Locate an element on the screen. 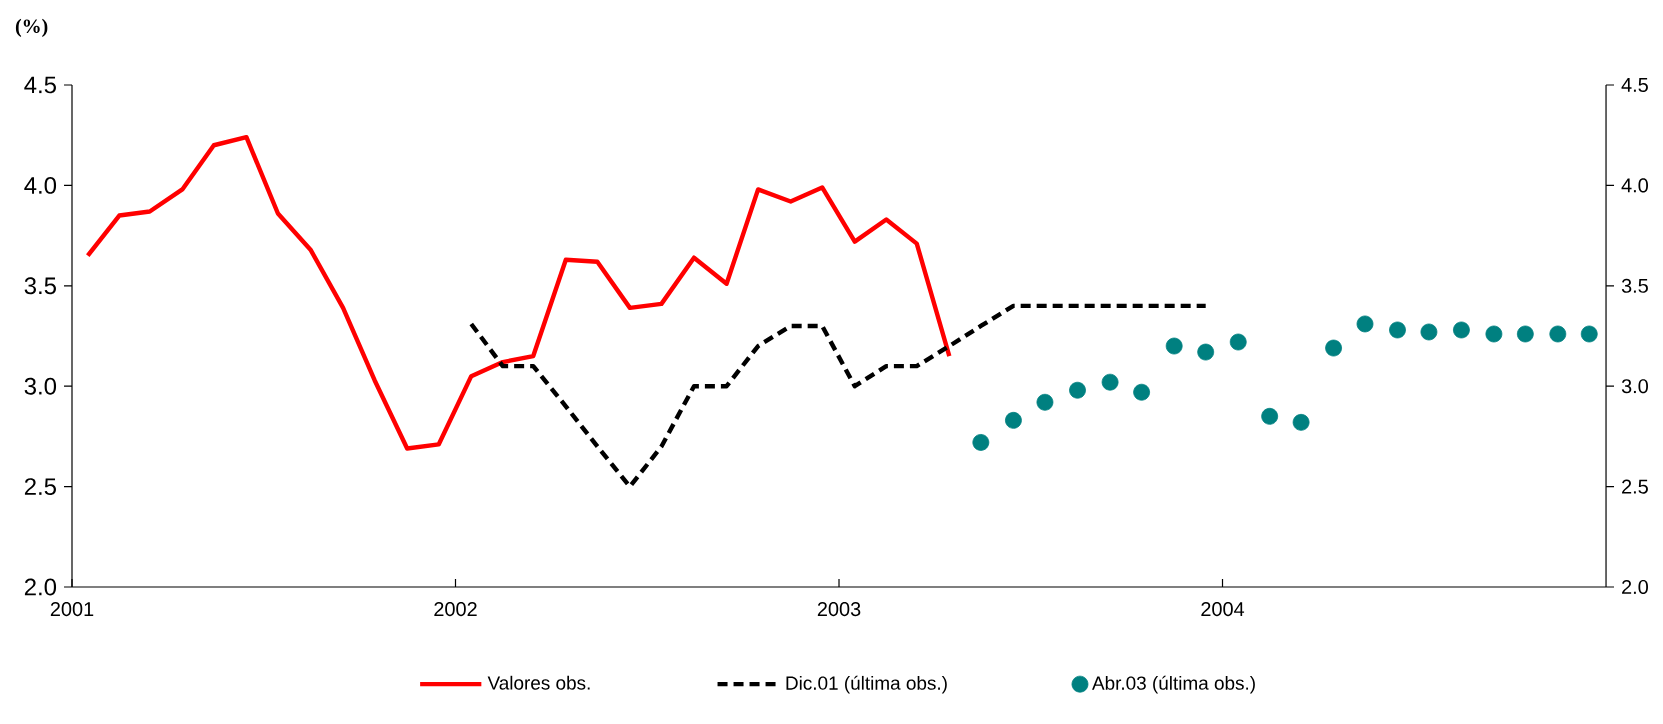 The height and width of the screenshot is (724, 1663). y-tick-label: 2.0 is located at coordinates (40, 587).